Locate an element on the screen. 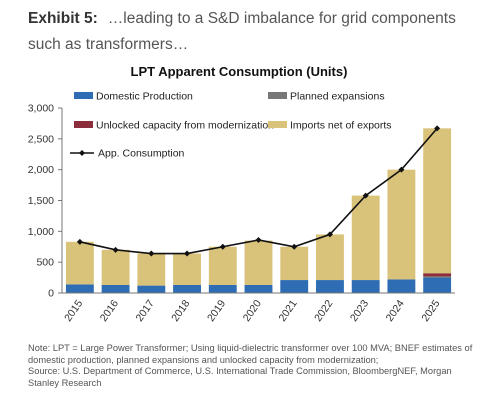  legend-swatch-imports-net-of-exports is located at coordinates (277, 124).